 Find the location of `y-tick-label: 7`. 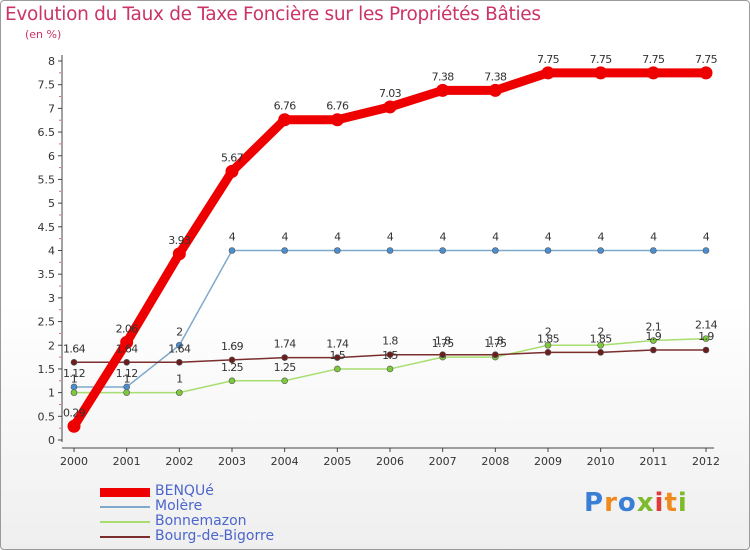

y-tick-label: 7 is located at coordinates (51, 108).